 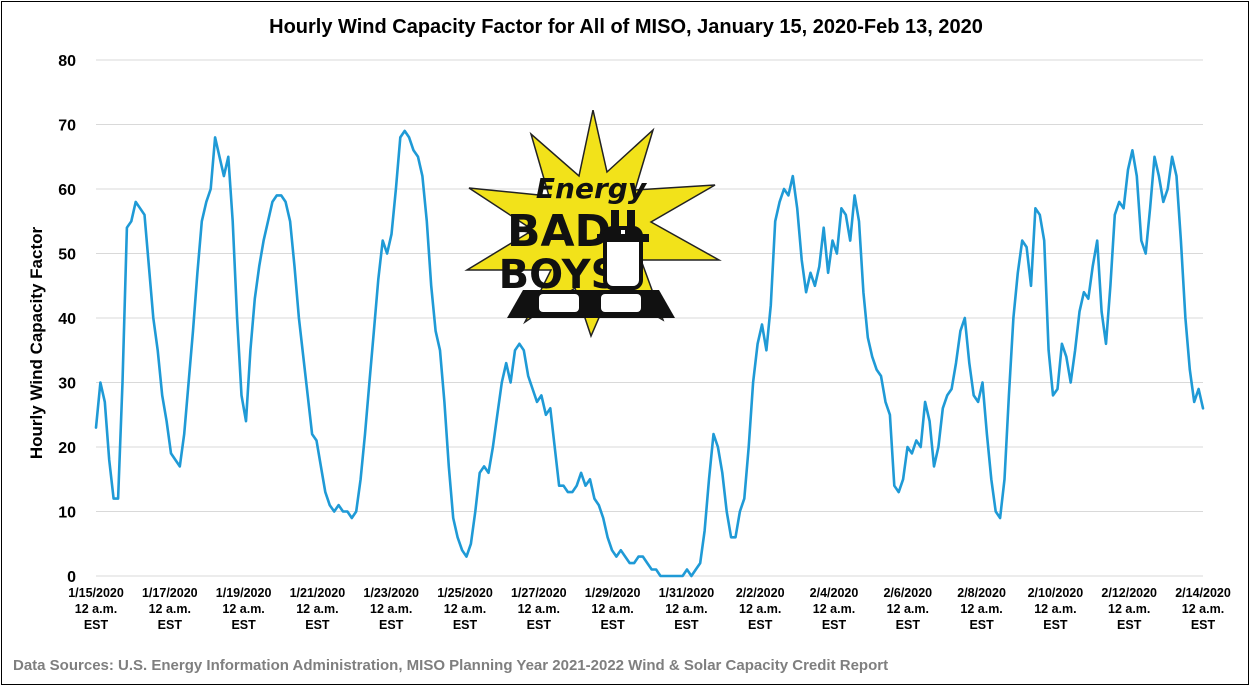 What do you see at coordinates (539, 609) in the screenshot?
I see `x-tick-label: 1/27/2020 12 a.m. EST` at bounding box center [539, 609].